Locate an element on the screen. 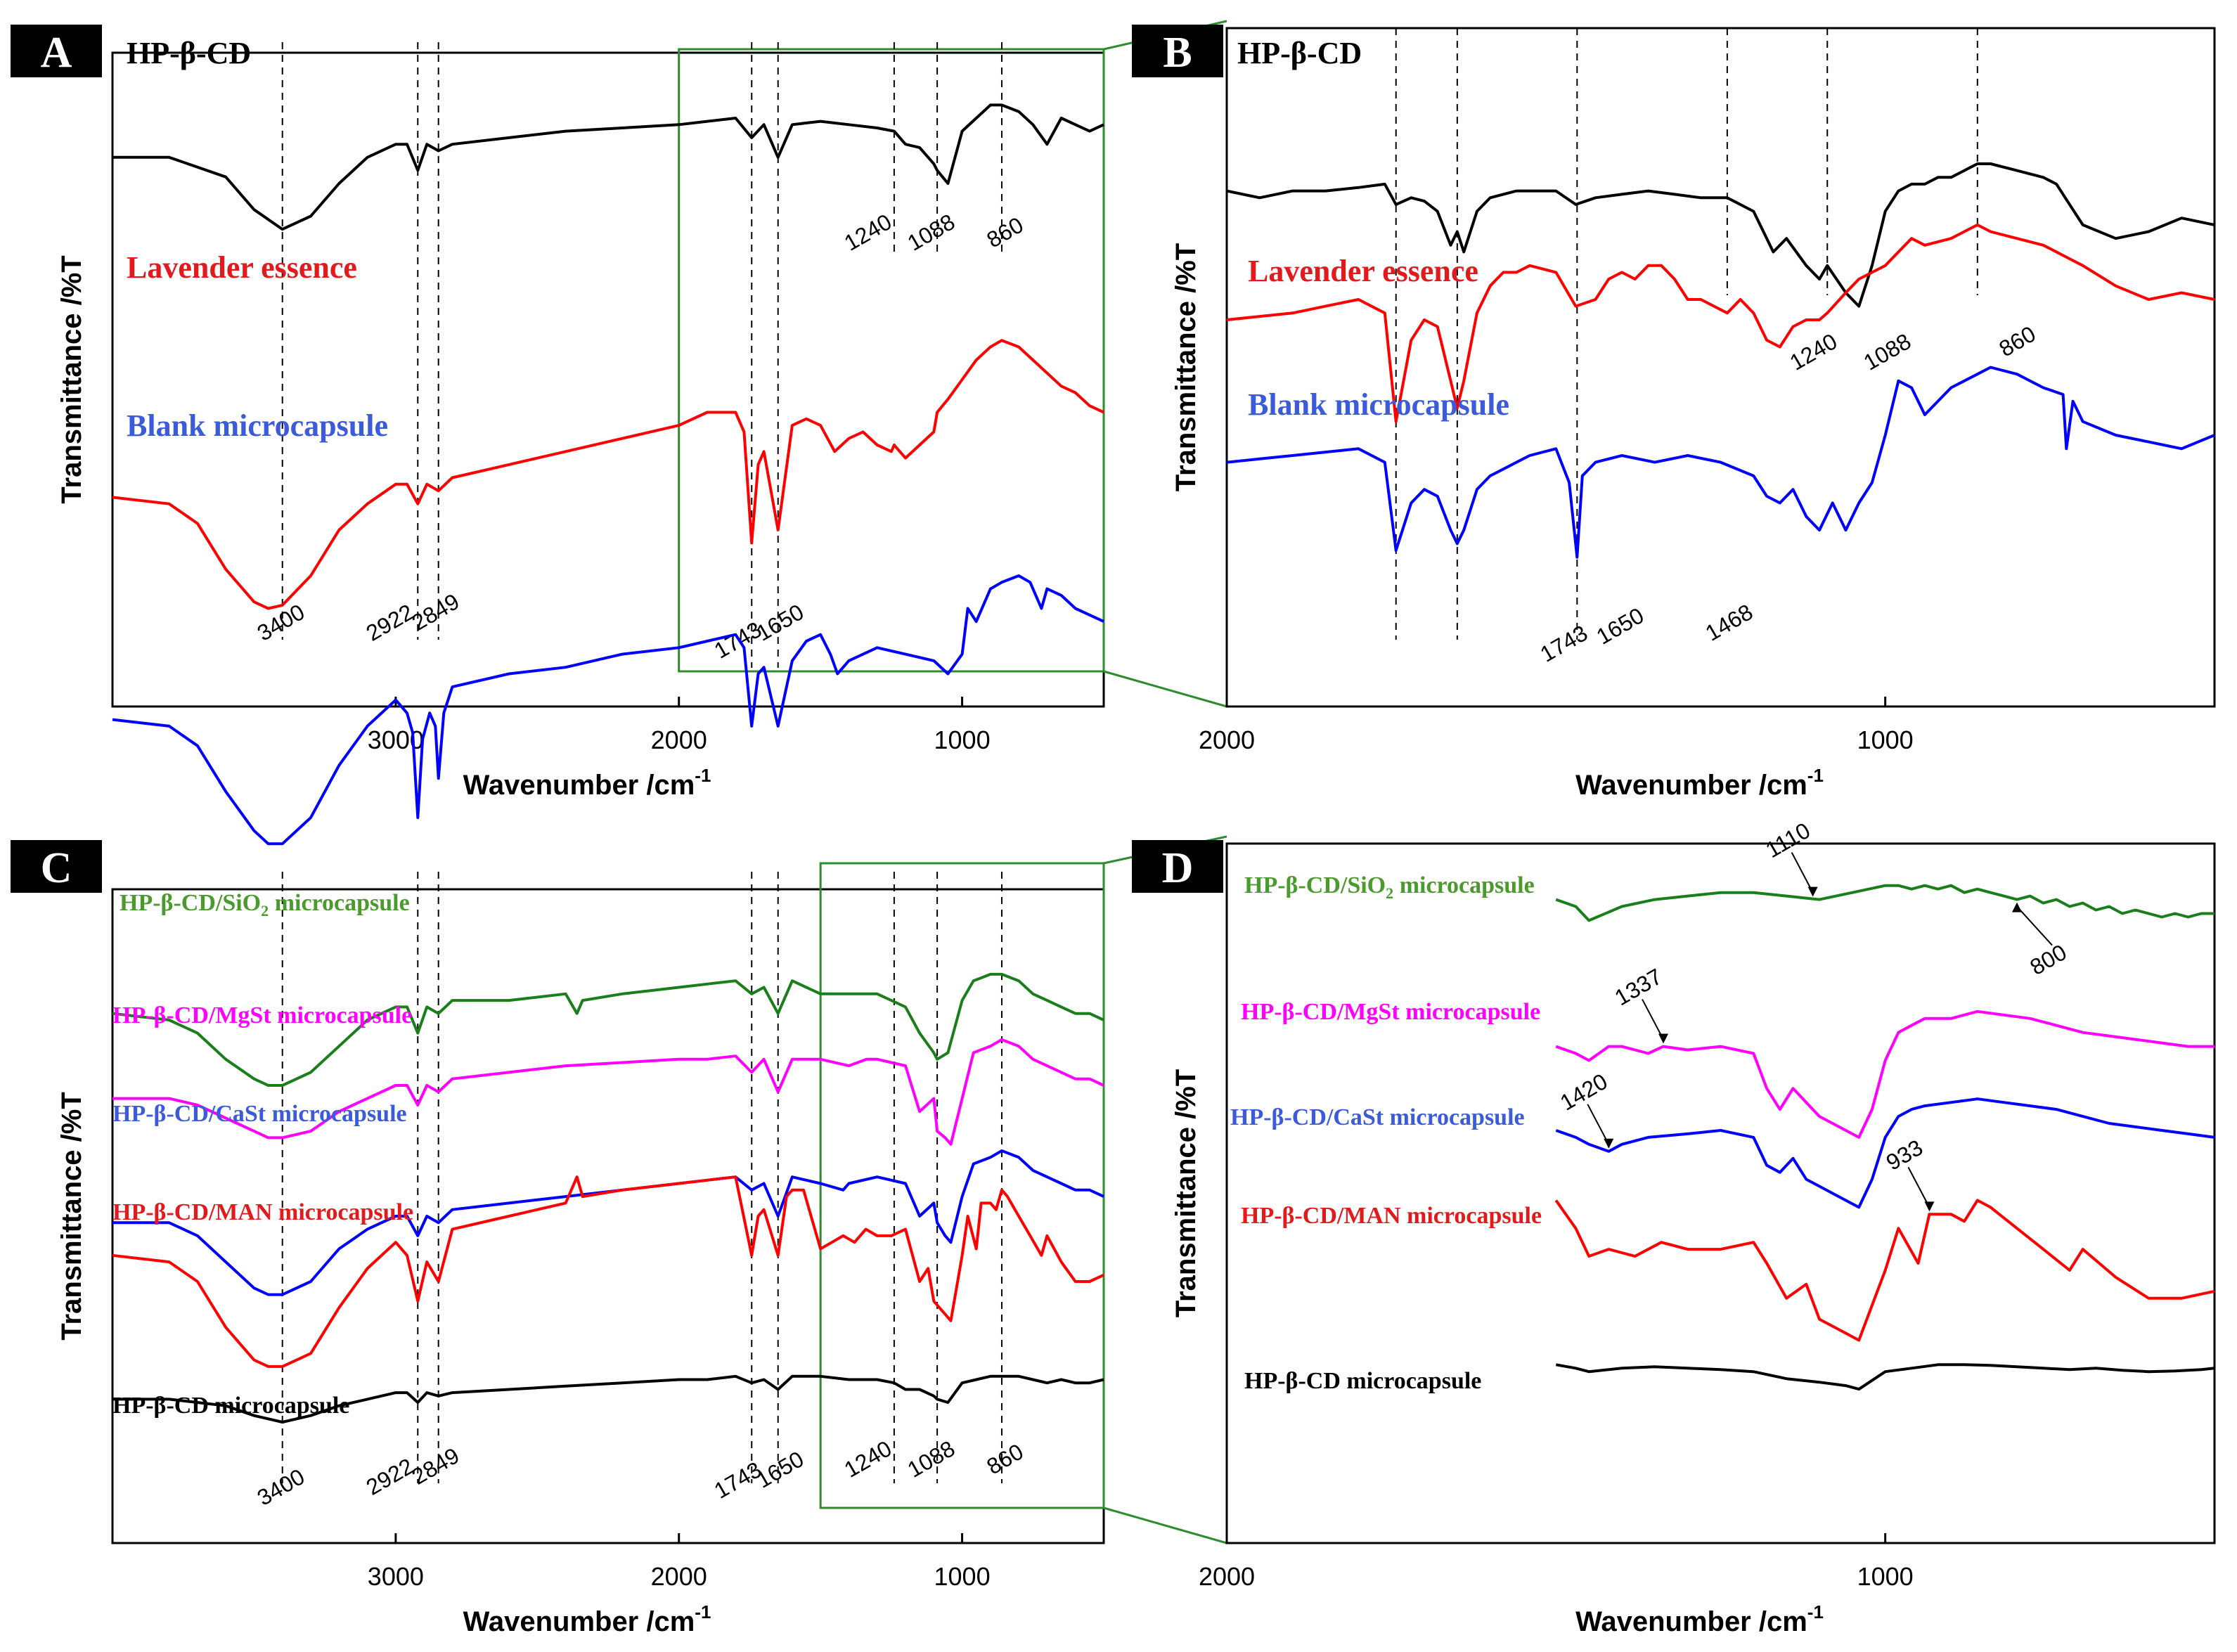 This screenshot has height=1652, width=2237. annotation-label: 933 is located at coordinates (1904, 1155).